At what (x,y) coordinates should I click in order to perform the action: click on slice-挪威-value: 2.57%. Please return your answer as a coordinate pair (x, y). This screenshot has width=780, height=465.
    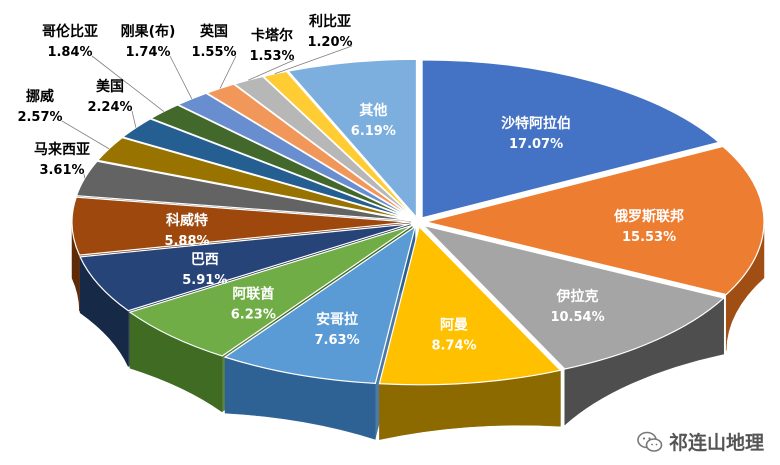
    Looking at the image, I should click on (39, 117).